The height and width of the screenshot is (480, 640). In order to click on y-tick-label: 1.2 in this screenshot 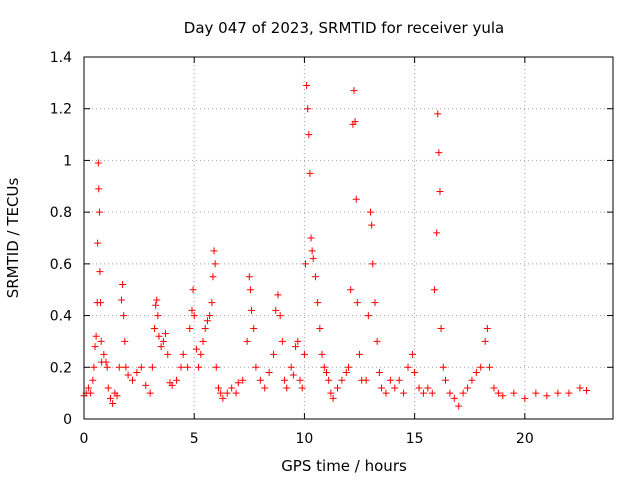, I will do `click(61, 110)`.